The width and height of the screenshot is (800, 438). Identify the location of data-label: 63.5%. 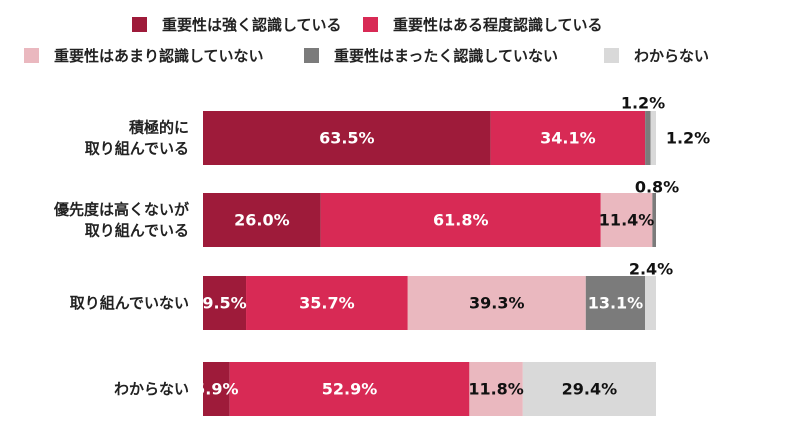
(347, 138).